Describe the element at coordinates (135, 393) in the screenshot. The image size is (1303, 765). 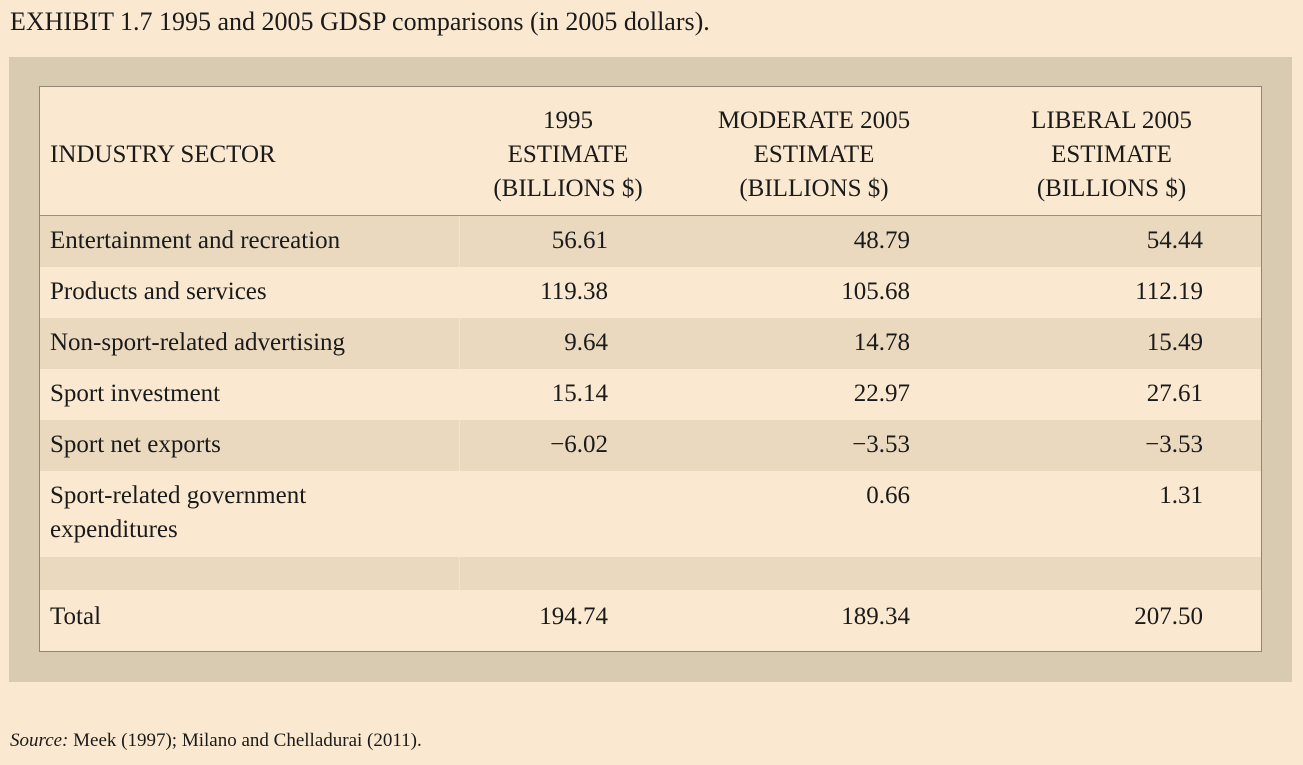
I see `sector-cell: Sport investment` at that location.